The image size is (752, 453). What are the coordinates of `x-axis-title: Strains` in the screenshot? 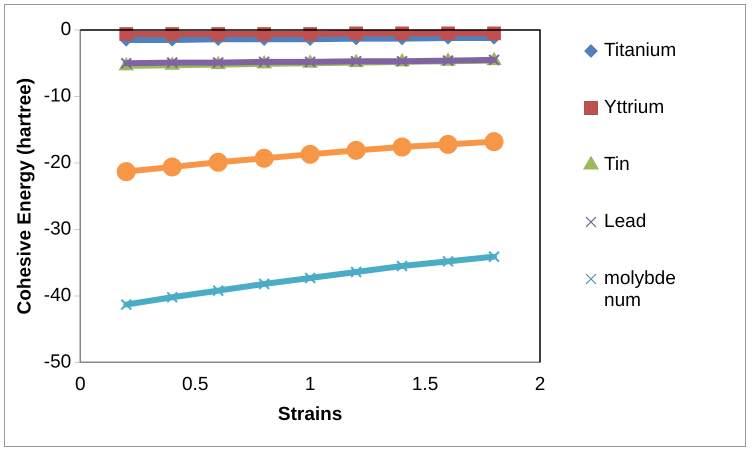 It's located at (310, 414).